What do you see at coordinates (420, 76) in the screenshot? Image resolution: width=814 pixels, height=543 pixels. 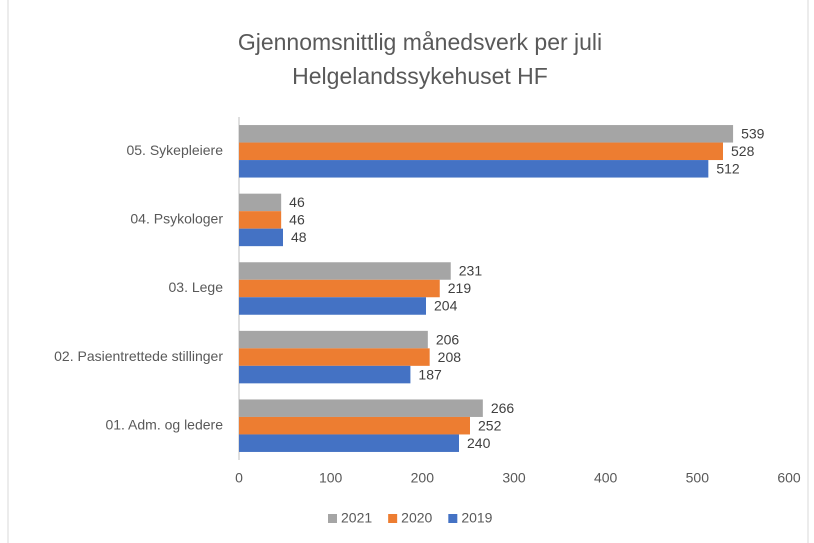 I see `chart-title: Helgelandssykehuset HF` at bounding box center [420, 76].